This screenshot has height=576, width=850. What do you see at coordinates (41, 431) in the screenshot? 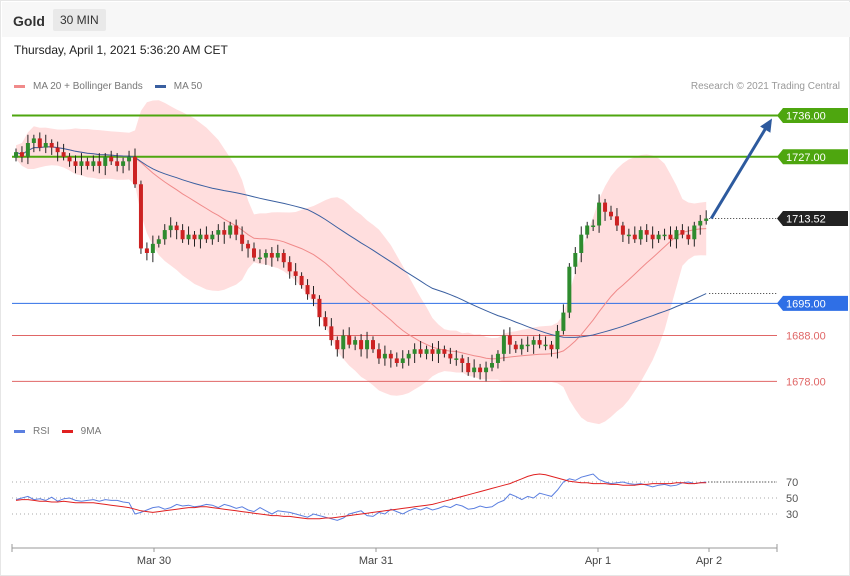
I see `rsi-legend-label: RSI` at bounding box center [41, 431].